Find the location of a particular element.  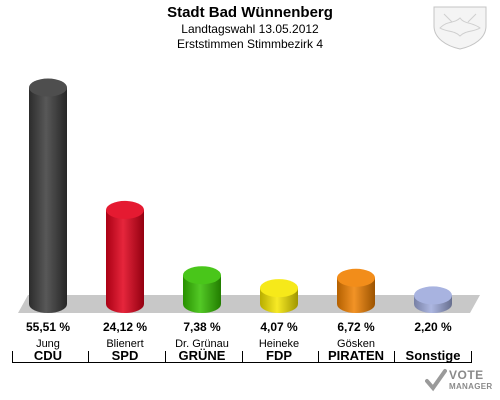

bar-cdu is located at coordinates (48, 200).